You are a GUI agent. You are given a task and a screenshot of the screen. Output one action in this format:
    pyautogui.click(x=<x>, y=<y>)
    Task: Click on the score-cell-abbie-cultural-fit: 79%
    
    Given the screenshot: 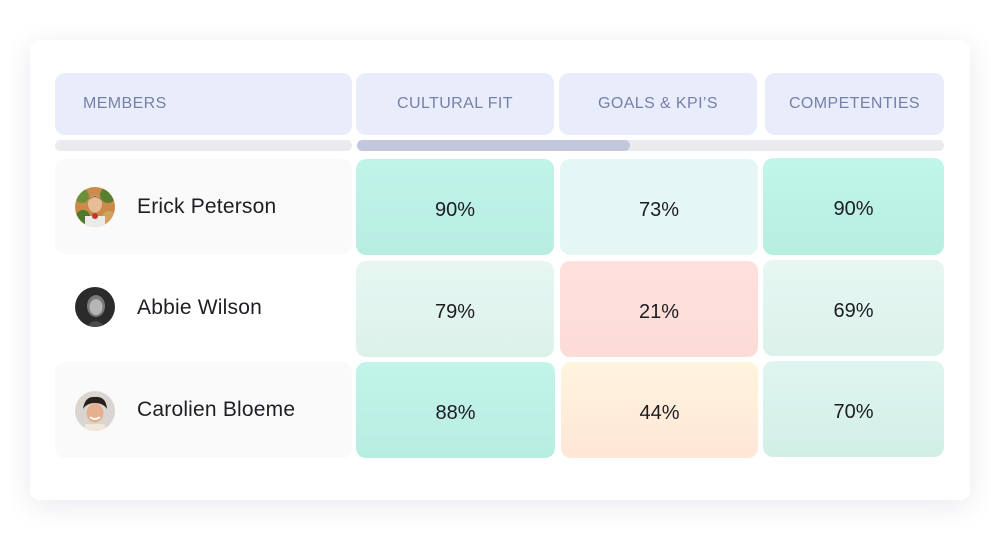 What is the action you would take?
    pyautogui.click(x=455, y=309)
    